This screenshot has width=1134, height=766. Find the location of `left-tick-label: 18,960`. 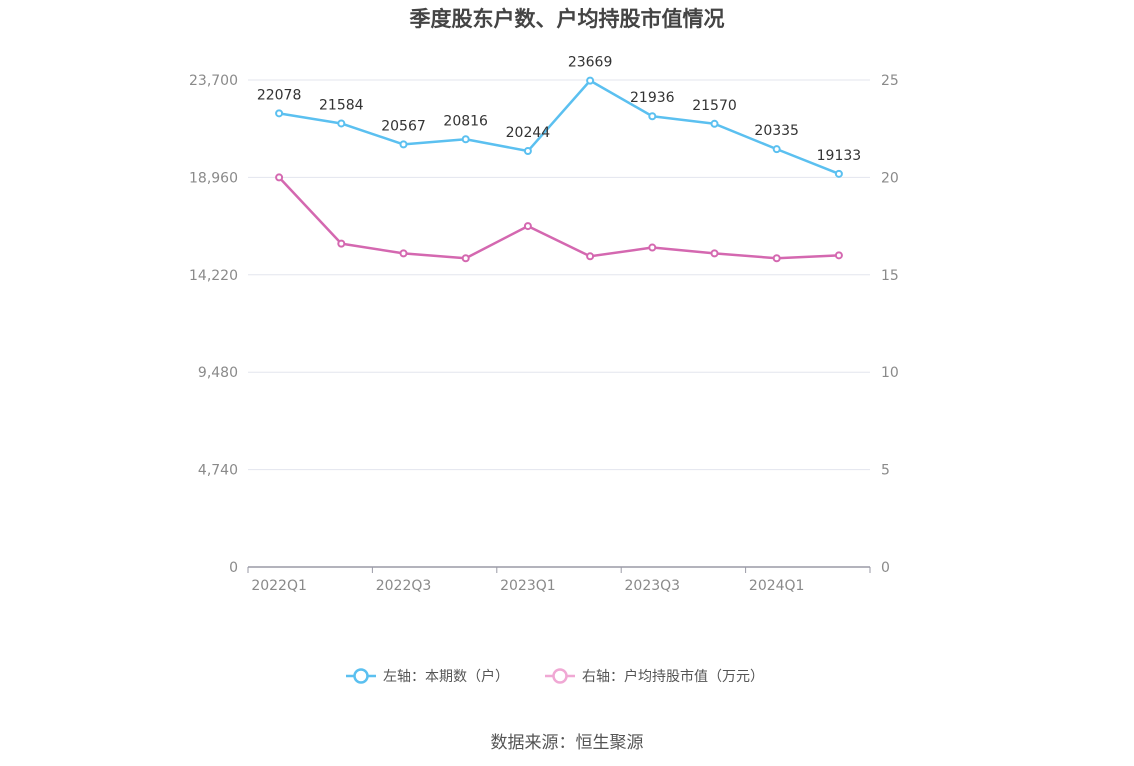

left-tick-label: 18,960 is located at coordinates (213, 178).